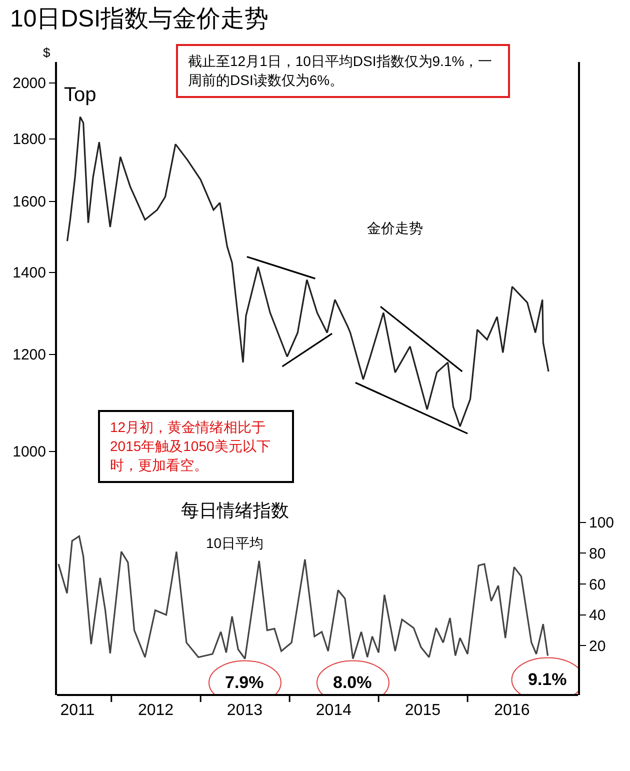 The height and width of the screenshot is (771, 630). What do you see at coordinates (29, 273) in the screenshot?
I see `y-tick-label: 1400` at bounding box center [29, 273].